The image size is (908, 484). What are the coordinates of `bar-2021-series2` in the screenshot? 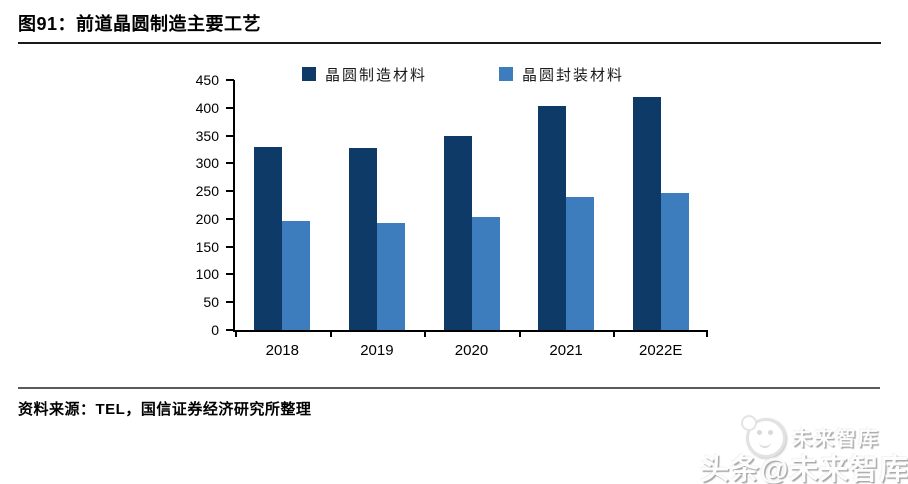 It's located at (580, 263).